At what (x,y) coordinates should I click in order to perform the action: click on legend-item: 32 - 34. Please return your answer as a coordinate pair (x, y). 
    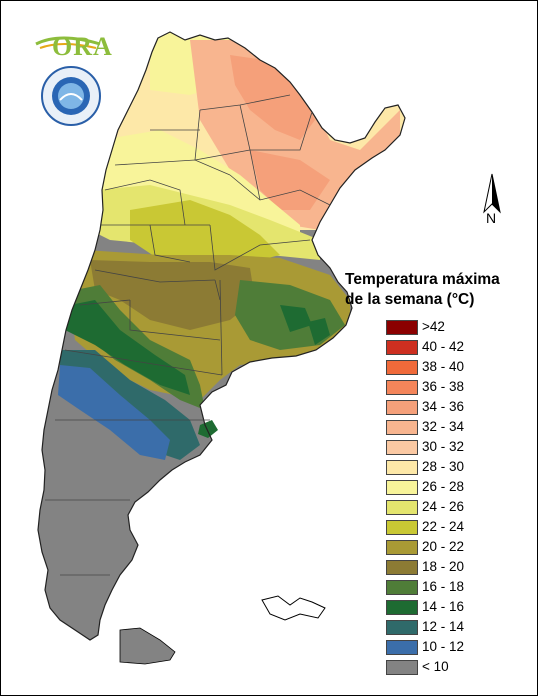
    Looking at the image, I should click on (456, 428).